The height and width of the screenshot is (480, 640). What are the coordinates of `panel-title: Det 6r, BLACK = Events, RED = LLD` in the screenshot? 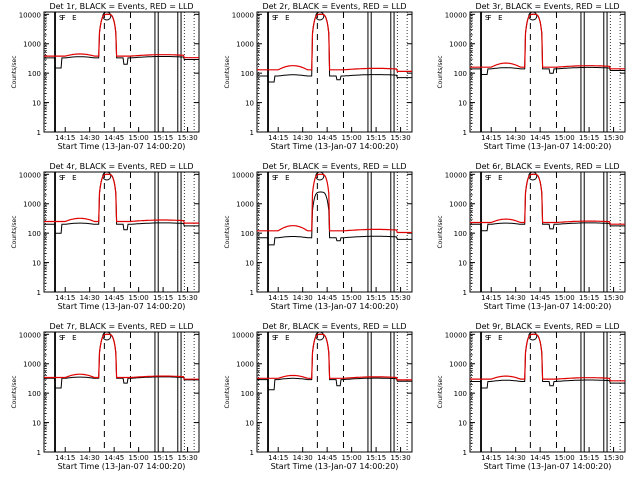 It's located at (547, 166).